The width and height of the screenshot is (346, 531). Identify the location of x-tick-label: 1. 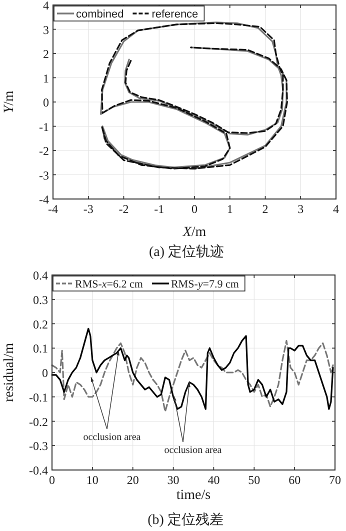
(229, 209).